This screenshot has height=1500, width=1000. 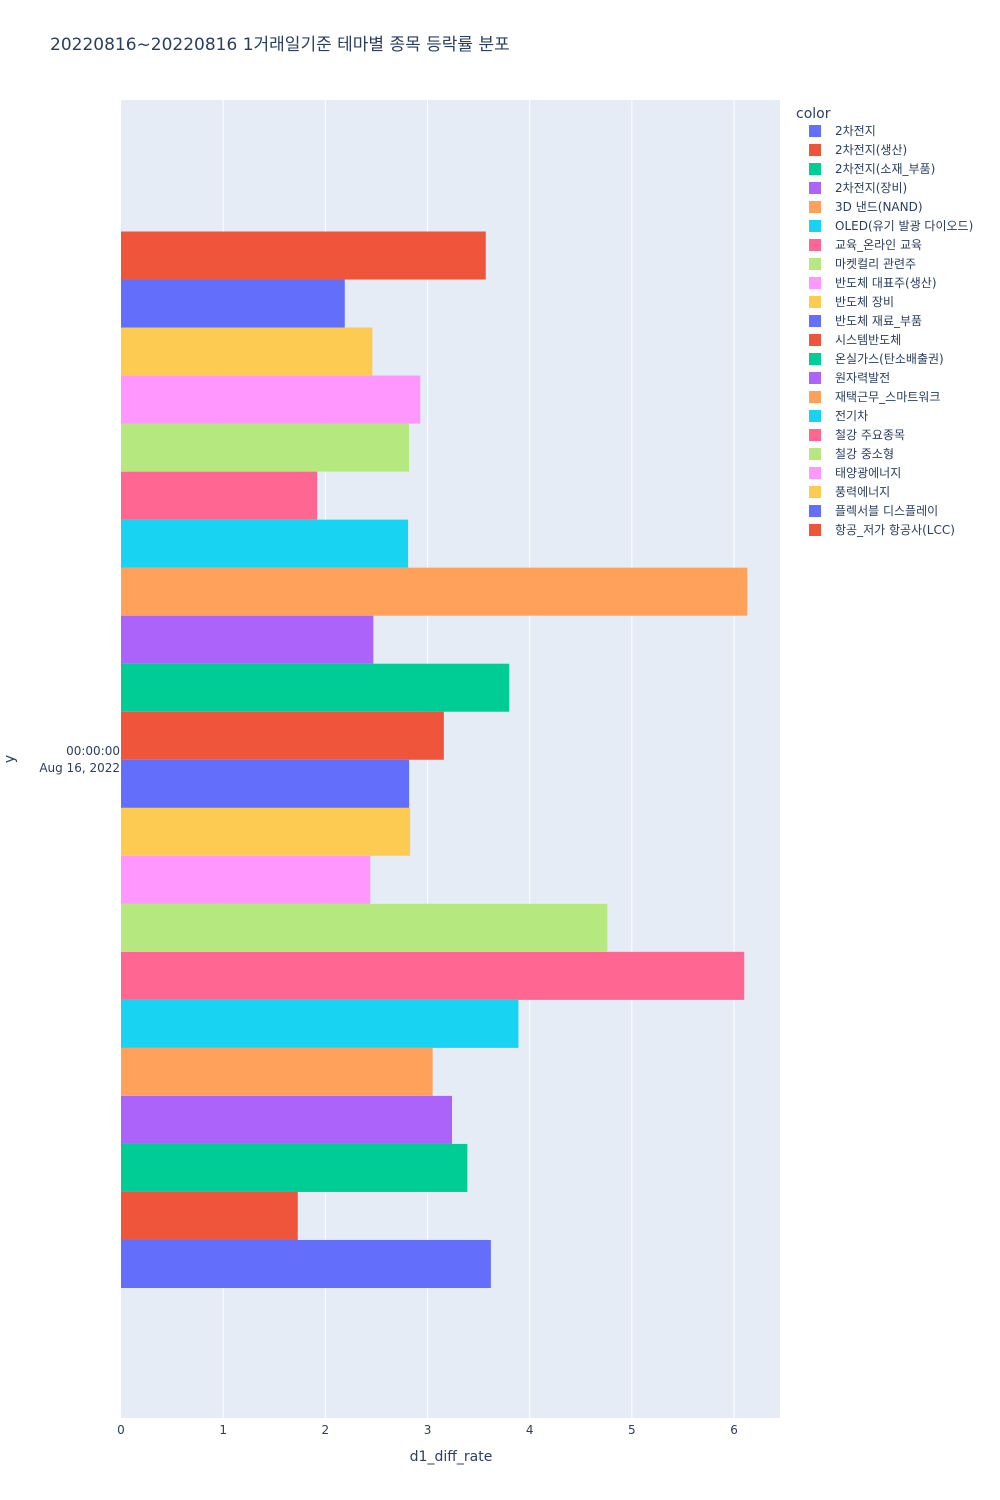 What do you see at coordinates (862, 378) in the screenshot?
I see `legend-label: 원자력발전` at bounding box center [862, 378].